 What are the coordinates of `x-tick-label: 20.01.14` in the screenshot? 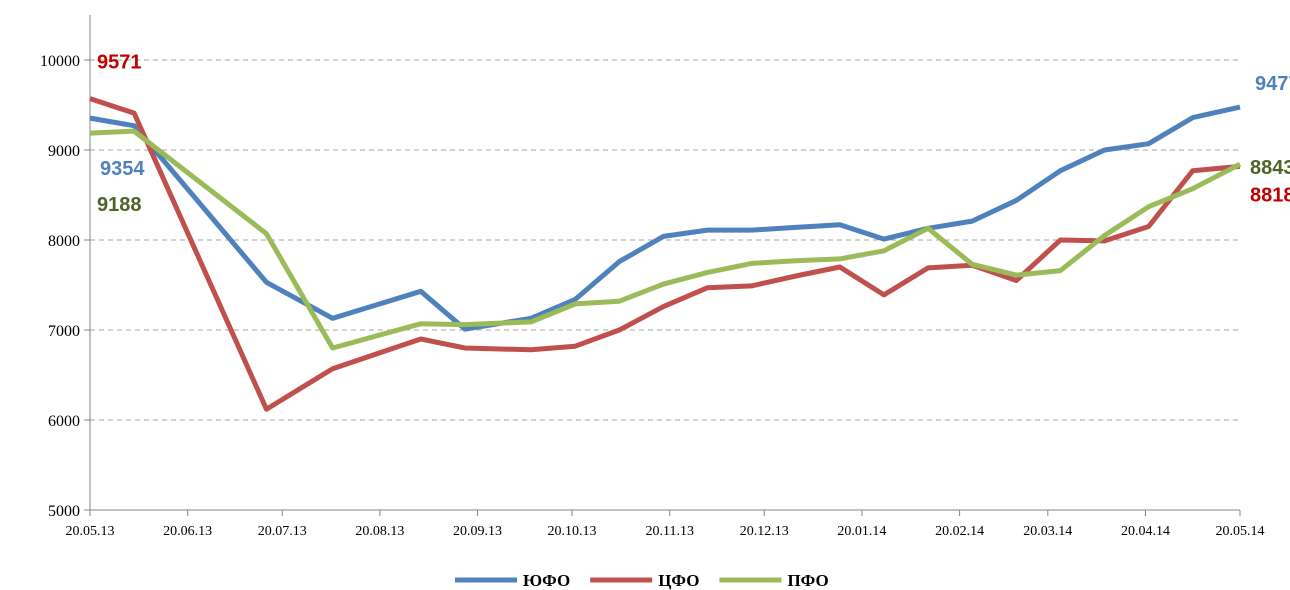 It's located at (861, 531).